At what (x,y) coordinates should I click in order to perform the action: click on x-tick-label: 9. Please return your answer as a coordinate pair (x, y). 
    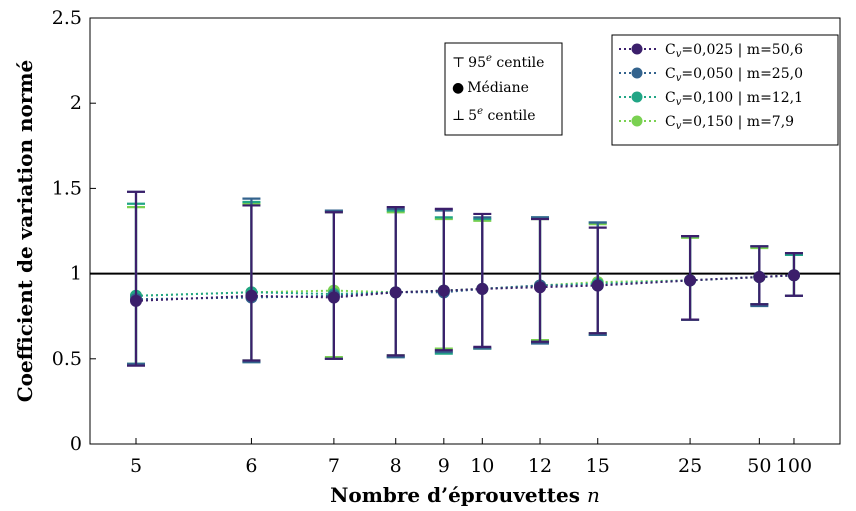
    Looking at the image, I should click on (444, 466).